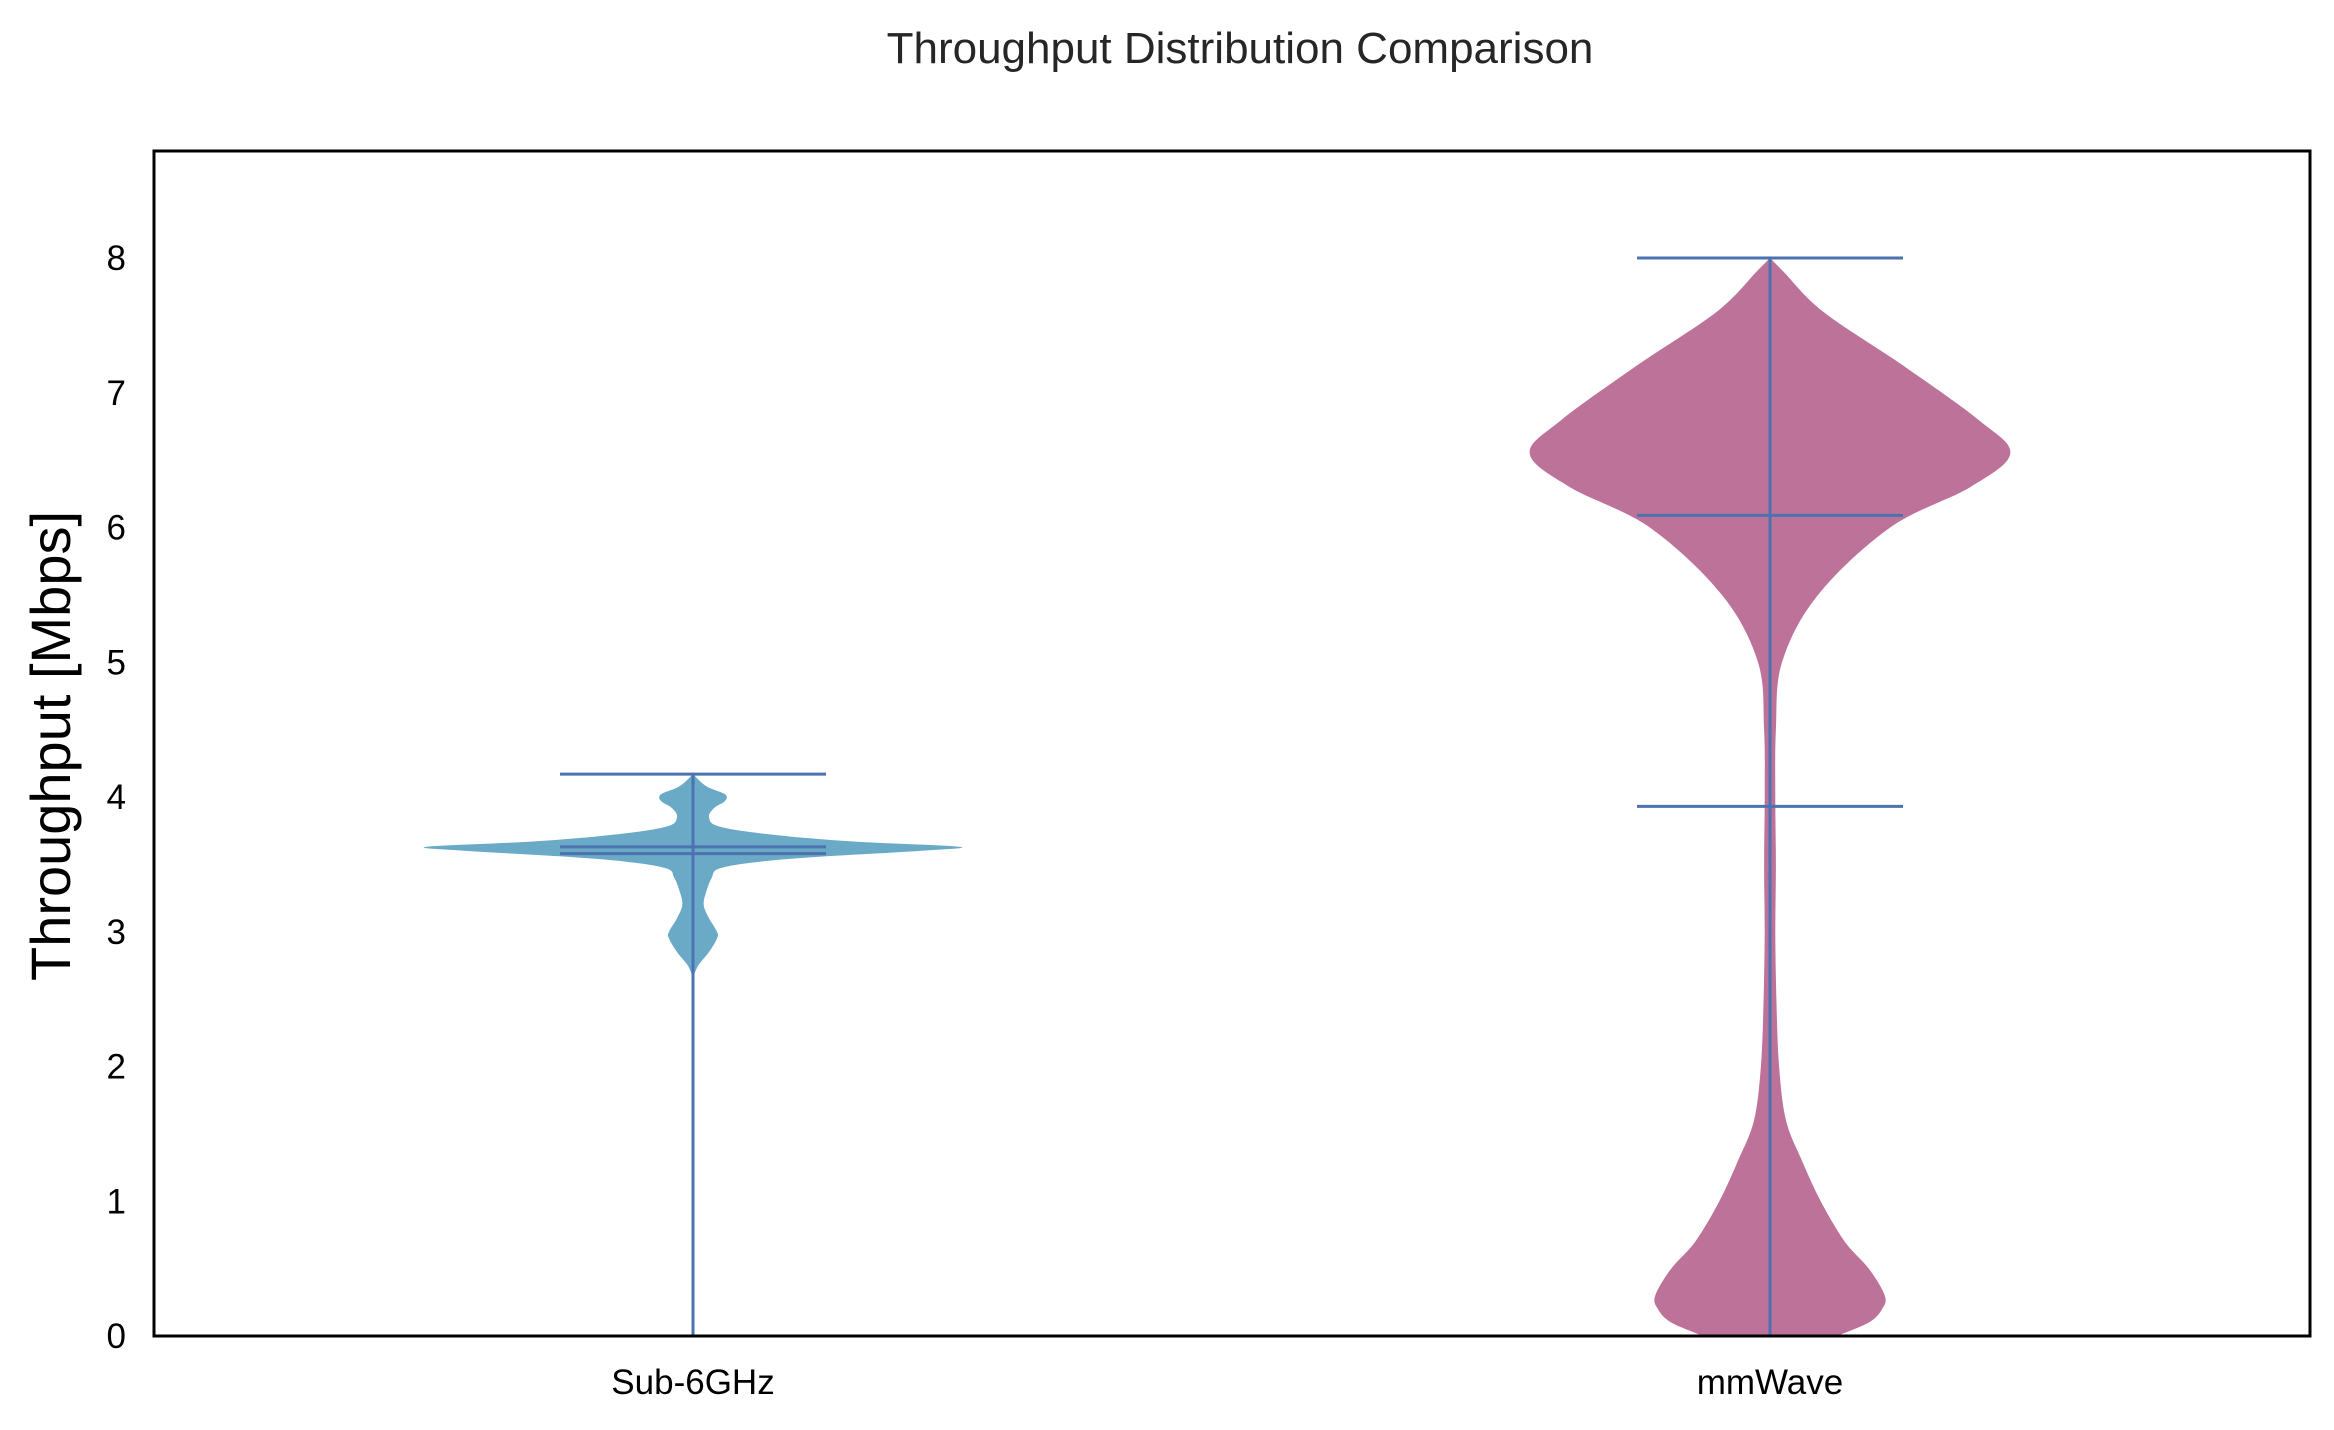  I want to click on y-tick-label: 0, so click(116, 1336).